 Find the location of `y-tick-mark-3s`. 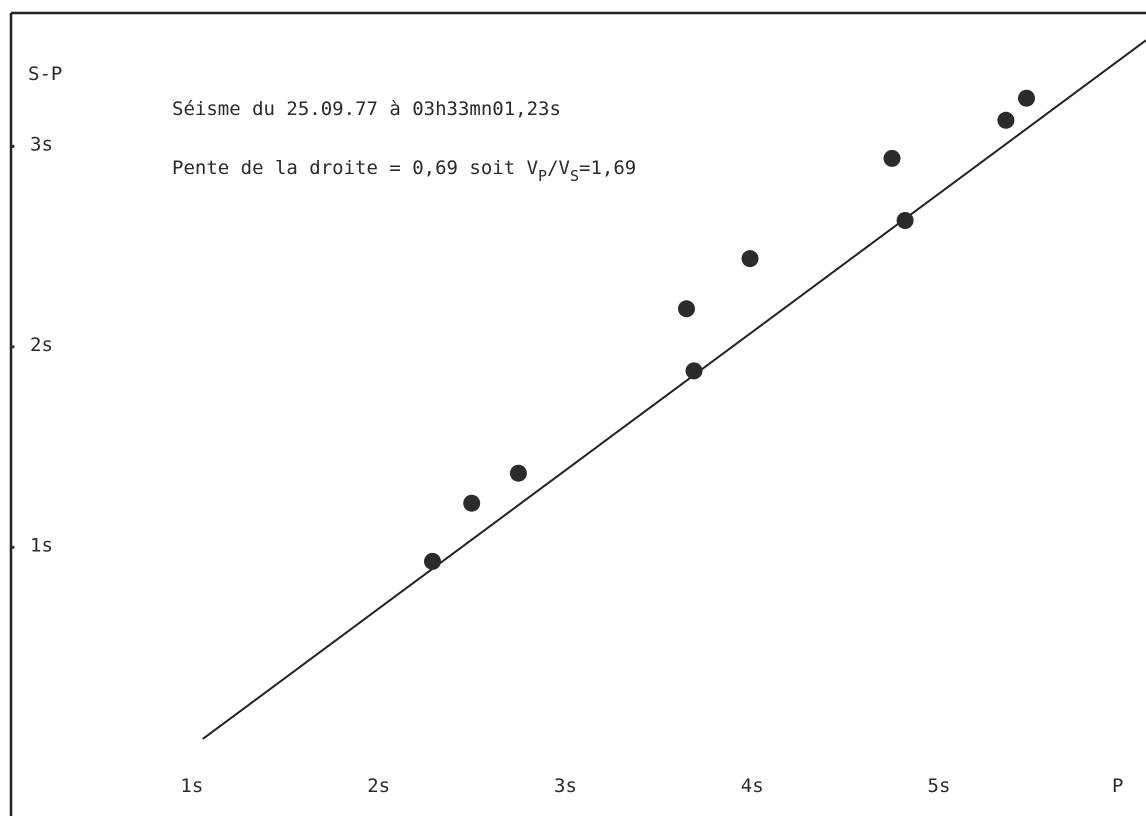

y-tick-mark-3s is located at coordinates (13, 146).